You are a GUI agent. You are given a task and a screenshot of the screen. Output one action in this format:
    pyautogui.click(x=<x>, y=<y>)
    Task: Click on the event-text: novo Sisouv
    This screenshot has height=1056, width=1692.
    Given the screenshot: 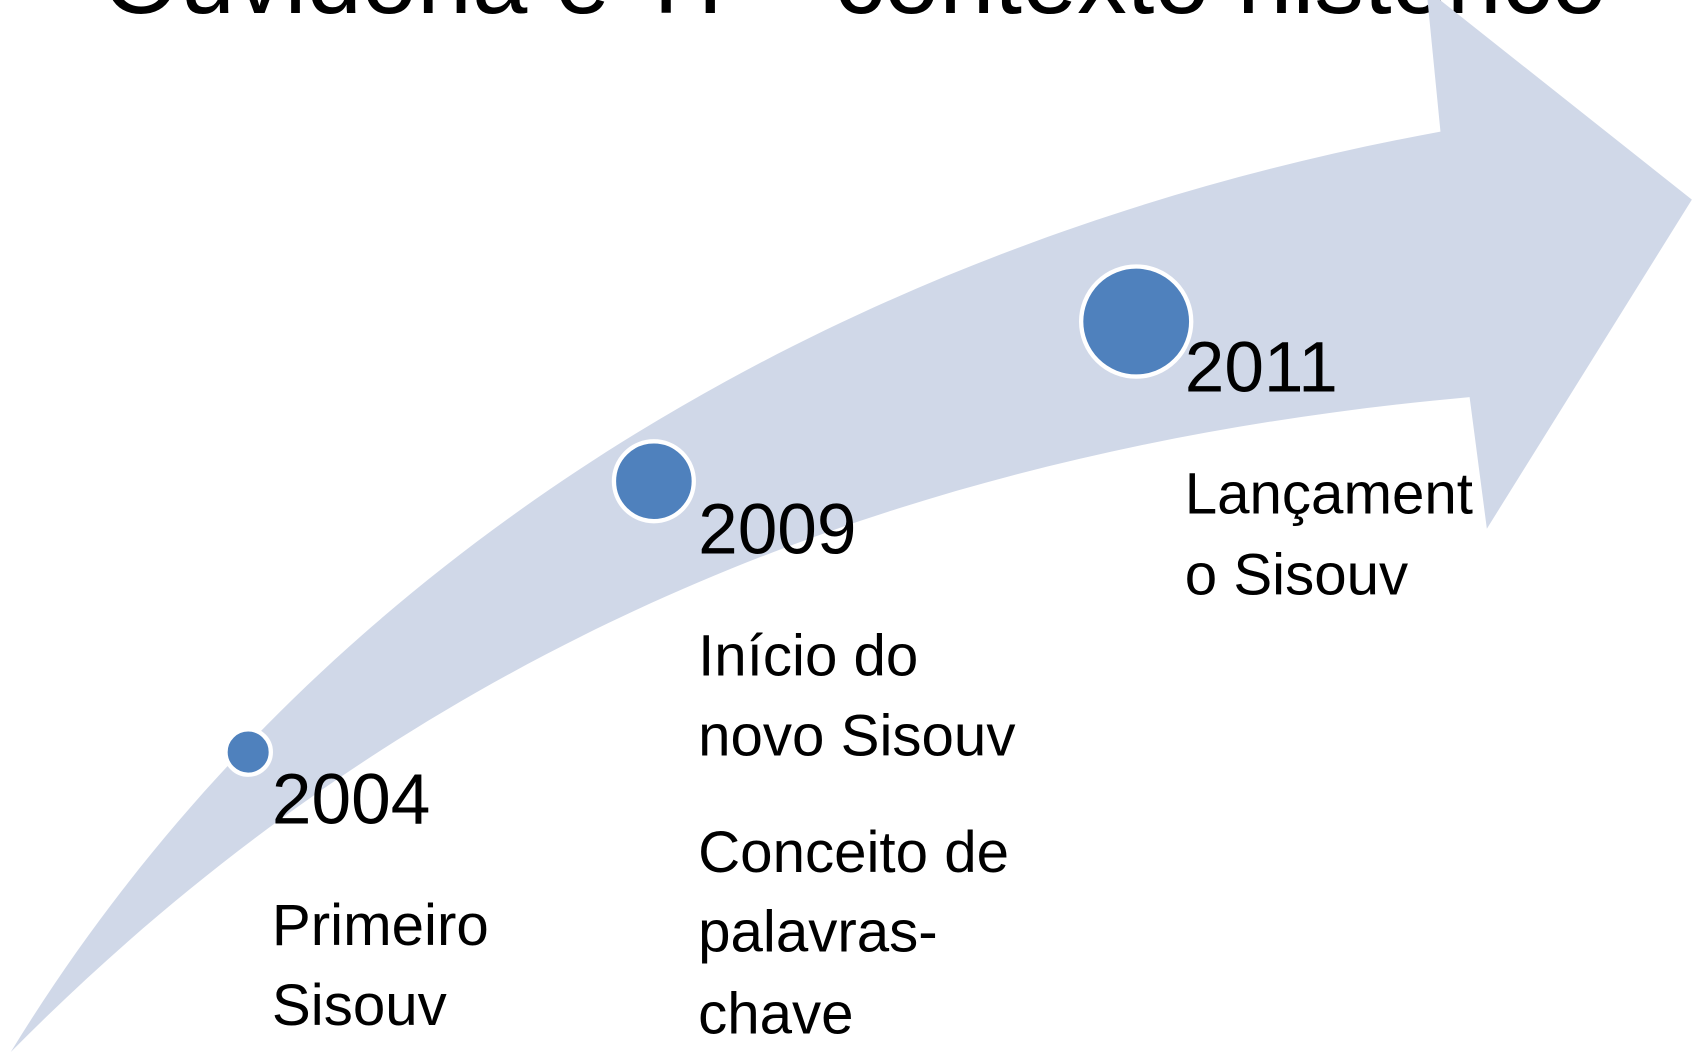 What is the action you would take?
    pyautogui.click(x=856, y=735)
    